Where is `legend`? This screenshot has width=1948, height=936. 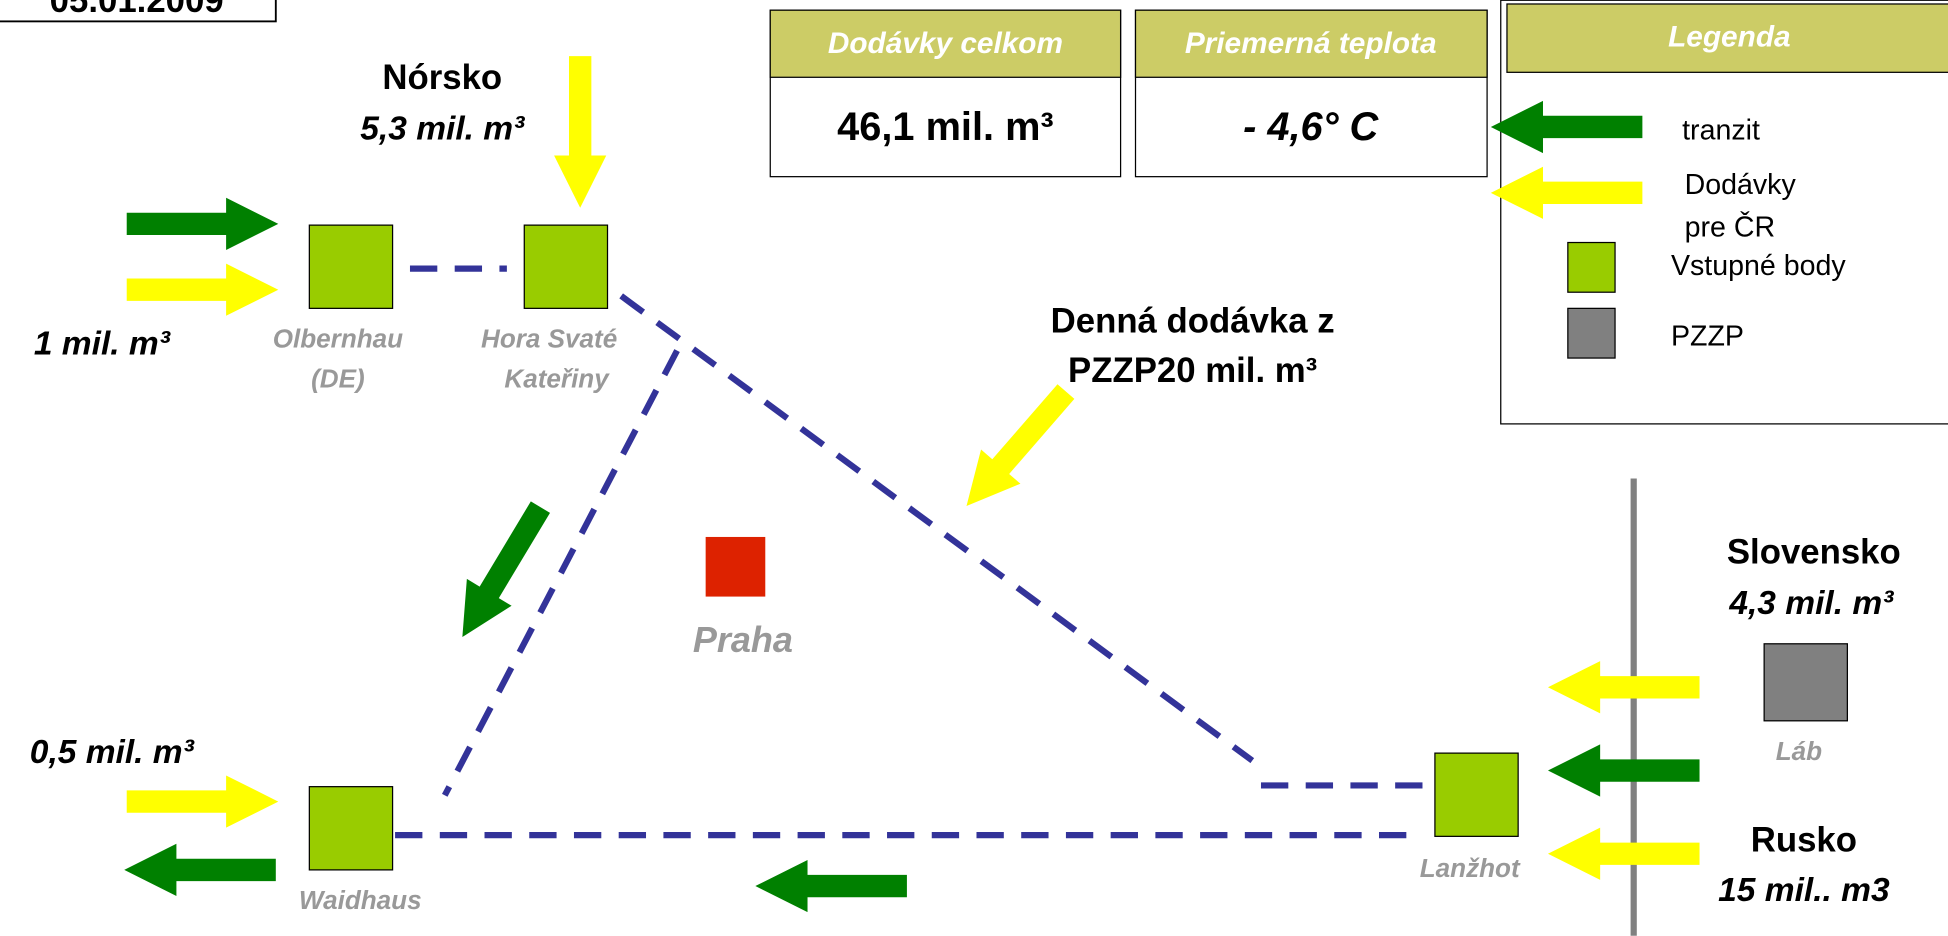
legend is located at coordinates (1719, 212).